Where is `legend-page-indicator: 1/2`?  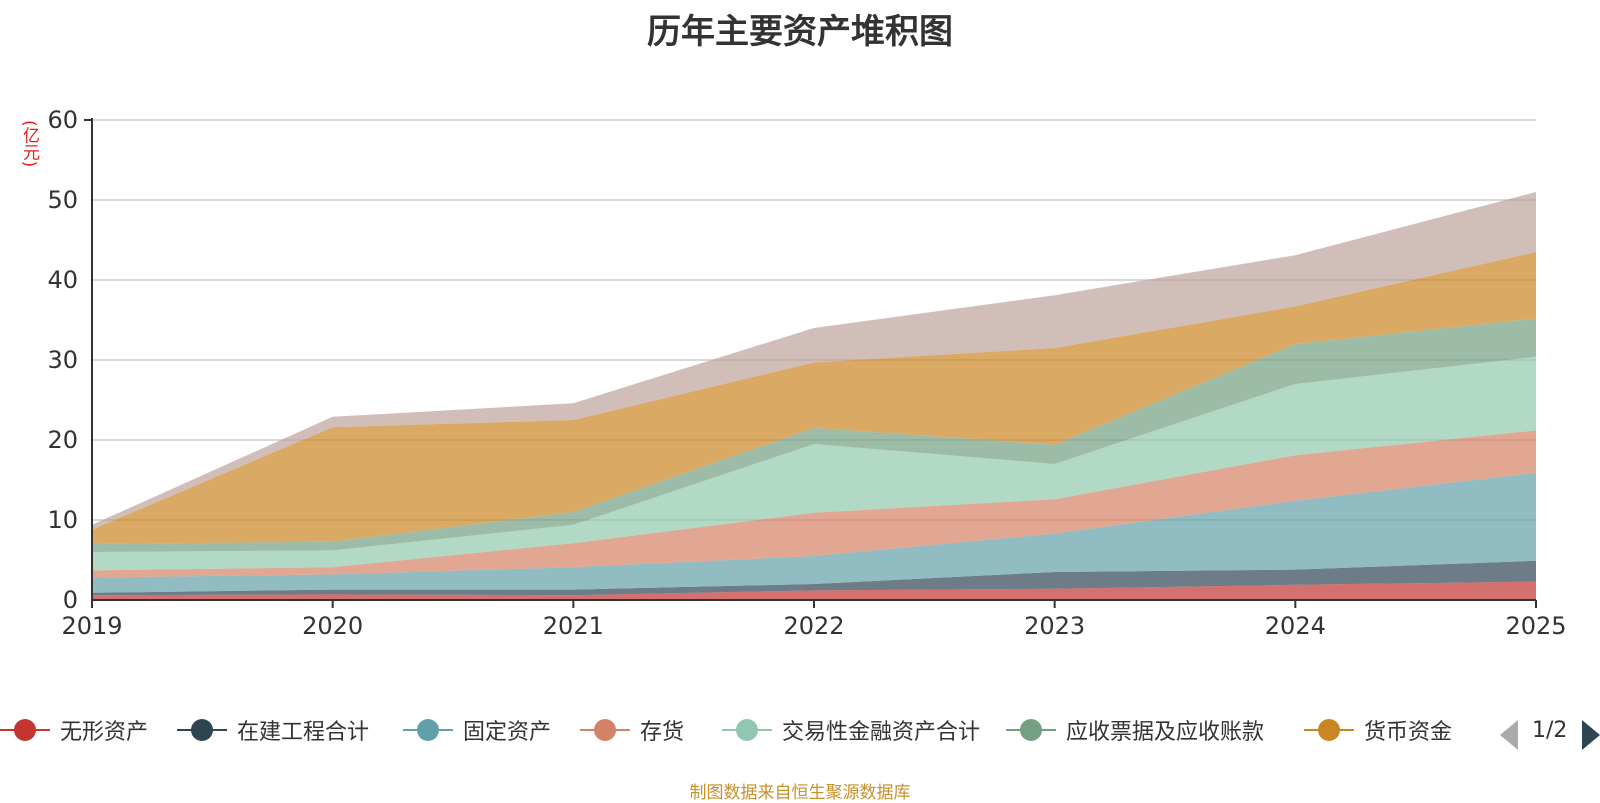
legend-page-indicator: 1/2 is located at coordinates (1550, 730).